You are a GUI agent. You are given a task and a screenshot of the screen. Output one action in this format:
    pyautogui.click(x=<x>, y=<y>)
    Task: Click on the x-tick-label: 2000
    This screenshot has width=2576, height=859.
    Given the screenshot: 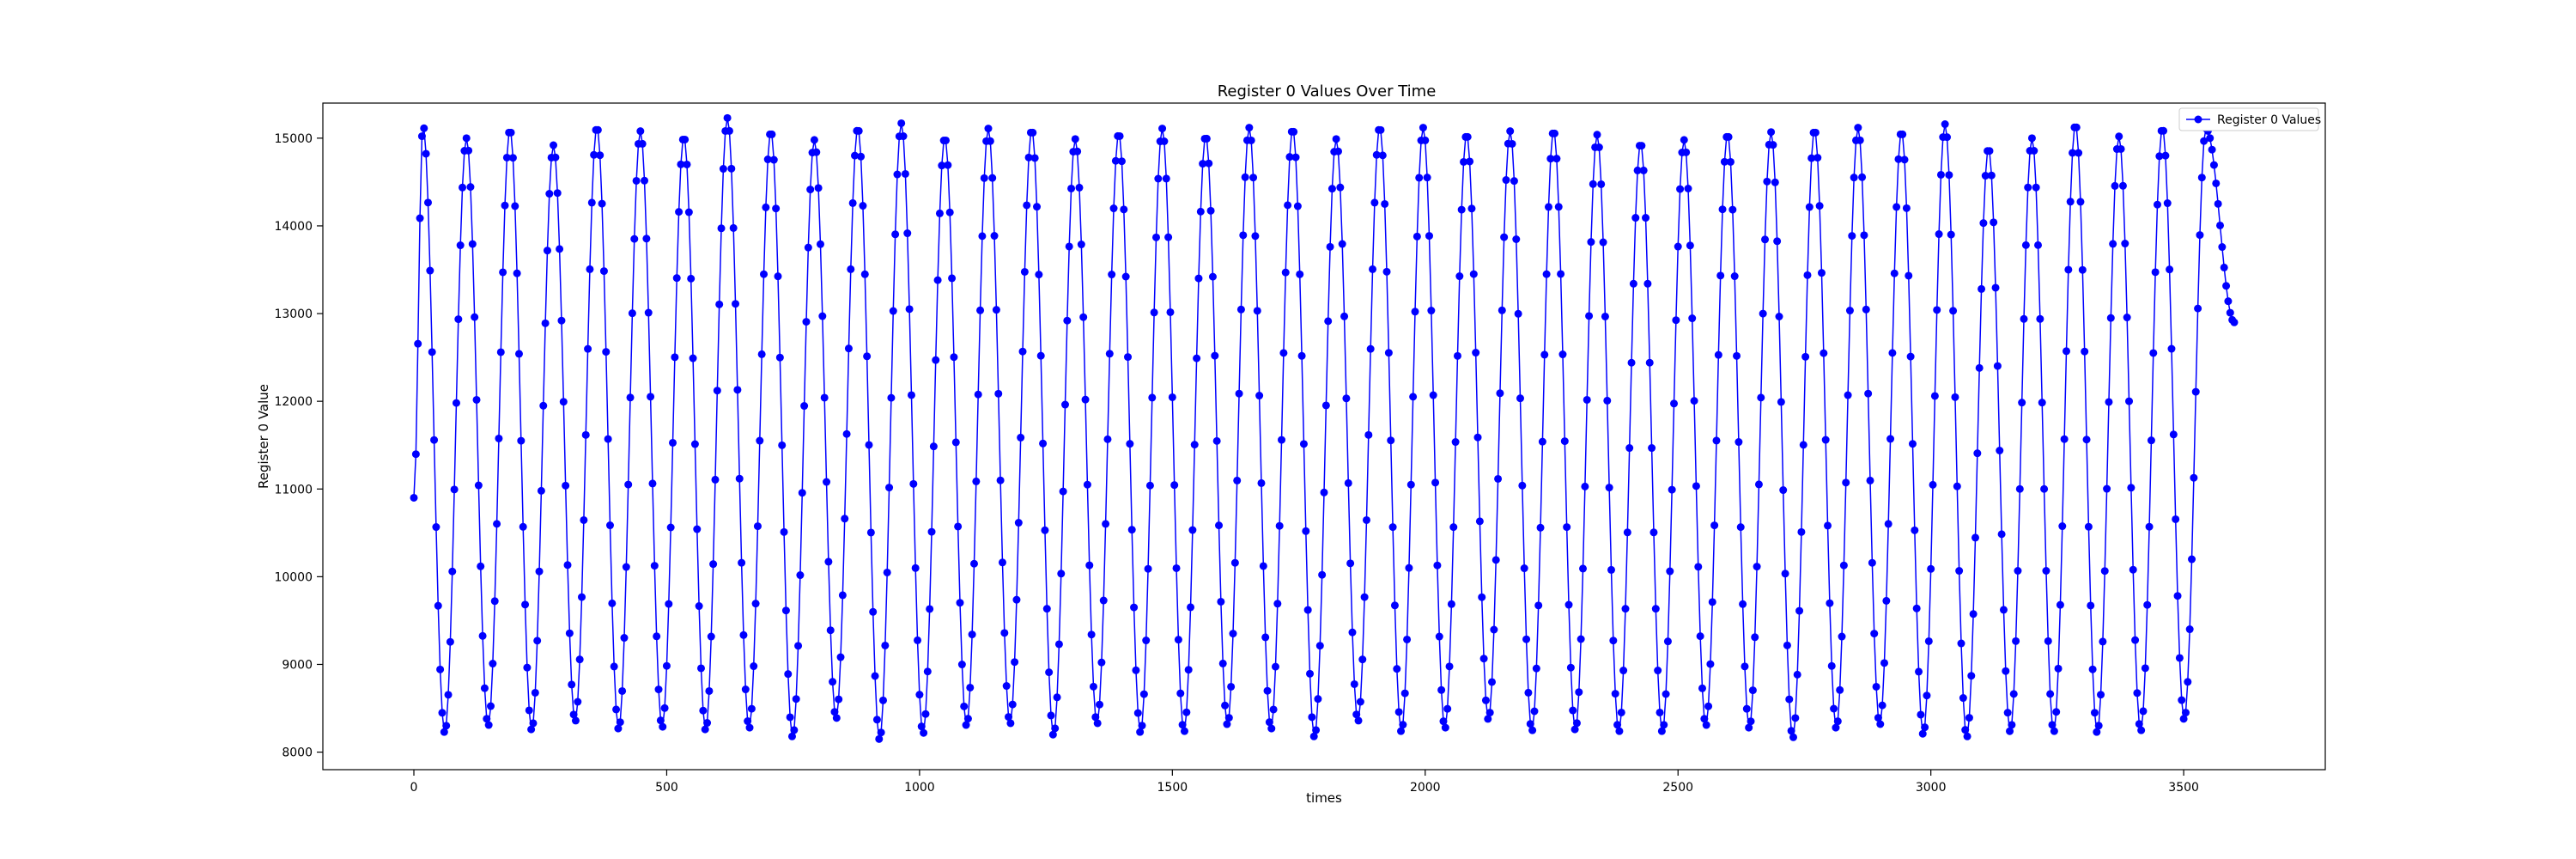 What is the action you would take?
    pyautogui.click(x=1426, y=788)
    